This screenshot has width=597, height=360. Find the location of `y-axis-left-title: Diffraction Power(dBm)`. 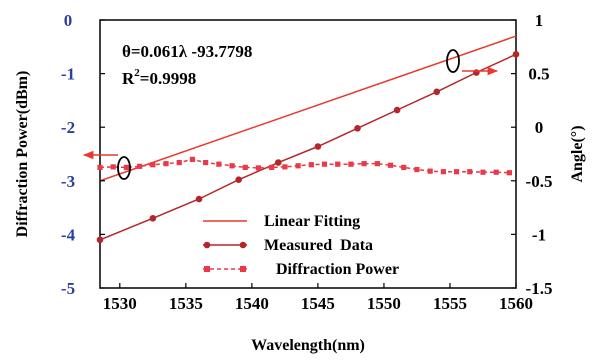

y-axis-left-title: Diffraction Power(dBm) is located at coordinates (22, 154).